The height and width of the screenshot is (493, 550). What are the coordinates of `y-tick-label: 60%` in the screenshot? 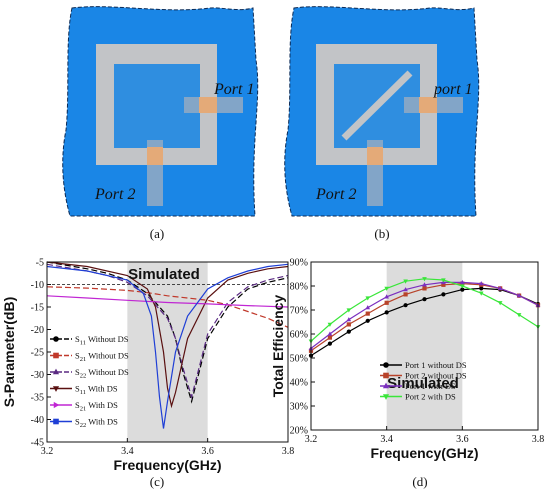 It's located at (299, 335).